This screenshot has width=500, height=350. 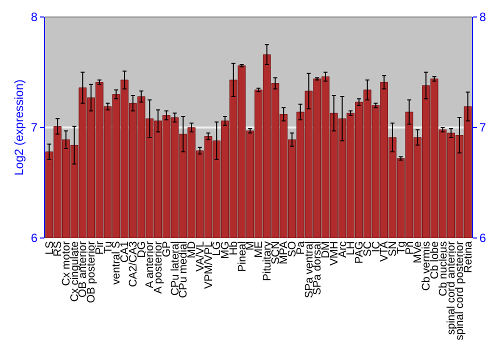 I want to click on y-tick-label: 8, so click(x=34, y=17).